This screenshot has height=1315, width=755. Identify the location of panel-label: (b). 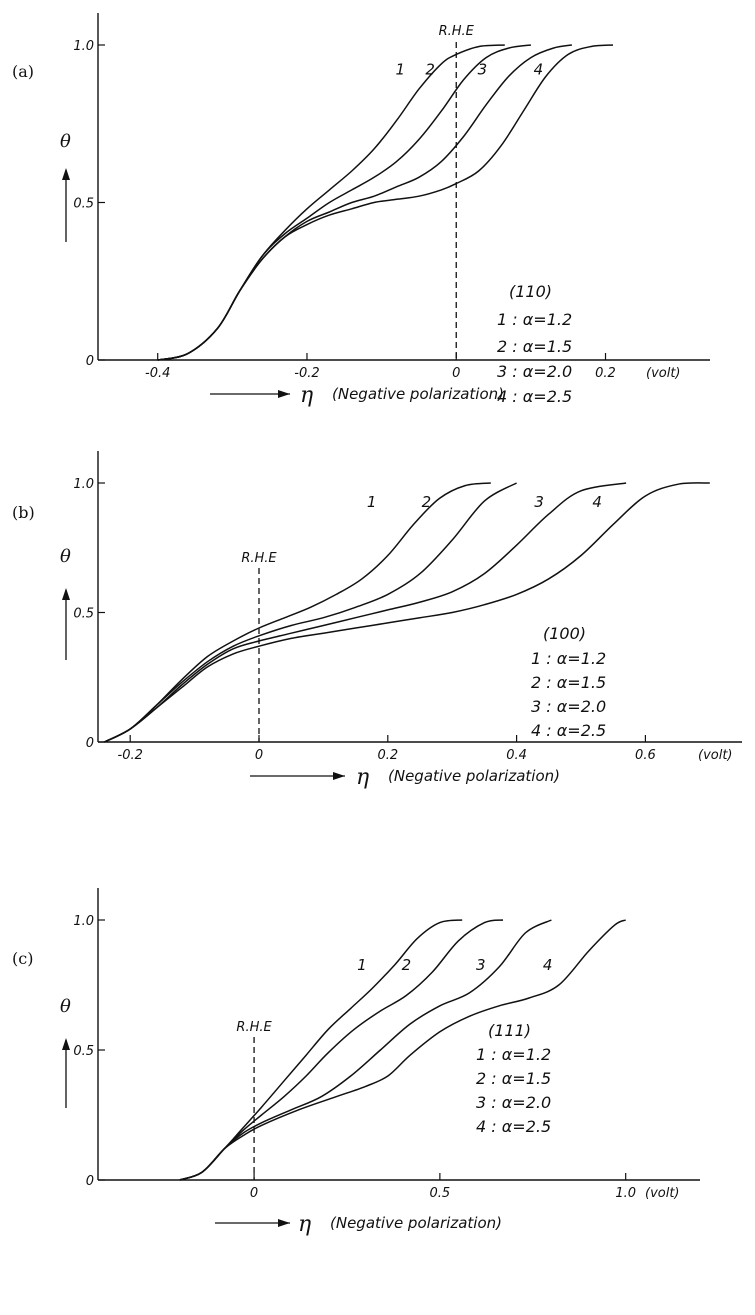
(23, 512).